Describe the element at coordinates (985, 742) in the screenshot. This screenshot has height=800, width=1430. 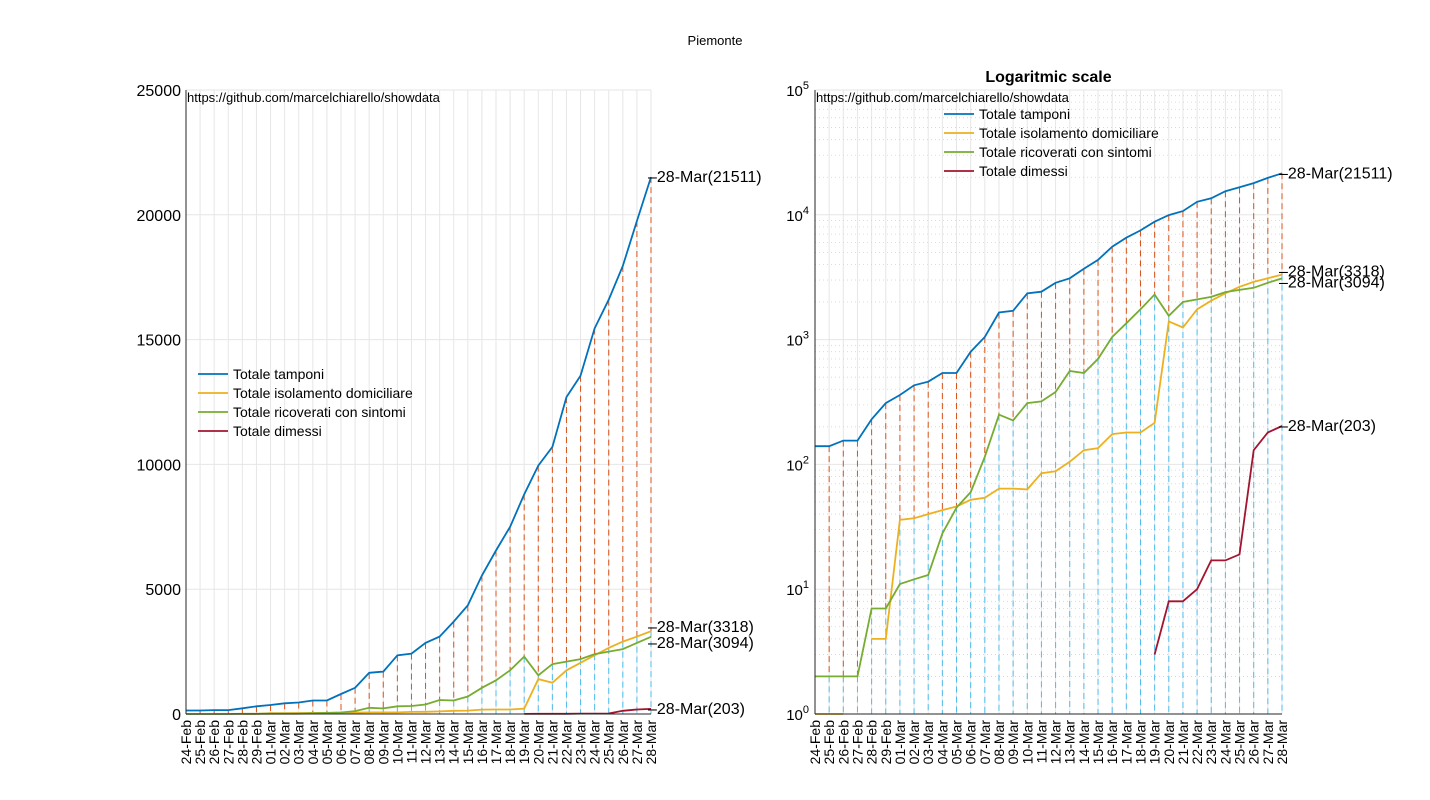
I see `x-tick-label: 07-Mar` at that location.